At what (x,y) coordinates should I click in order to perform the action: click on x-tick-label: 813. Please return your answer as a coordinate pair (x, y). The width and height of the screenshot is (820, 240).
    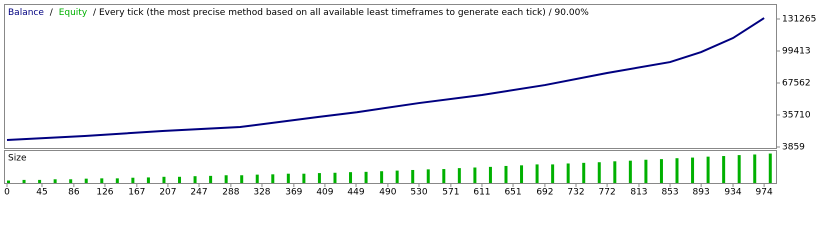
    Looking at the image, I should click on (638, 193).